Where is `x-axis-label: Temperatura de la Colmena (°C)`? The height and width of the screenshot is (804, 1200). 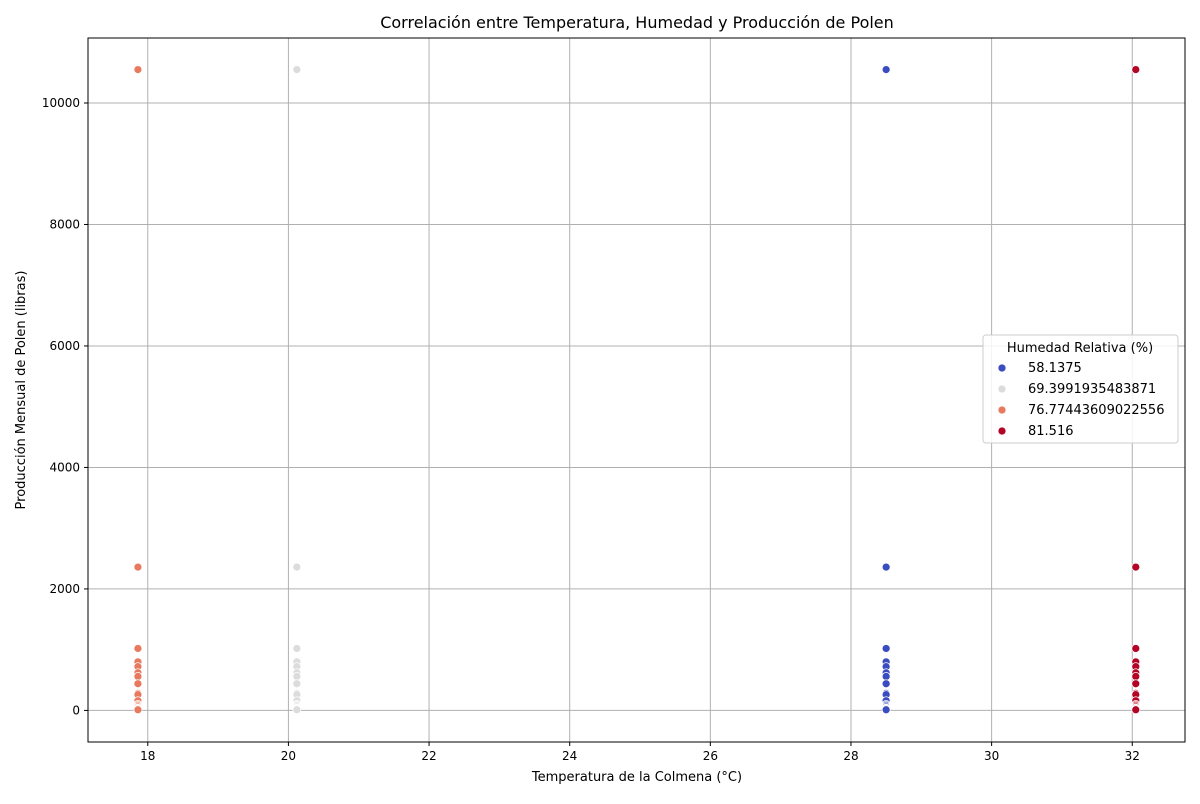
x-axis-label: Temperatura de la Colmena (°C) is located at coordinates (636, 777).